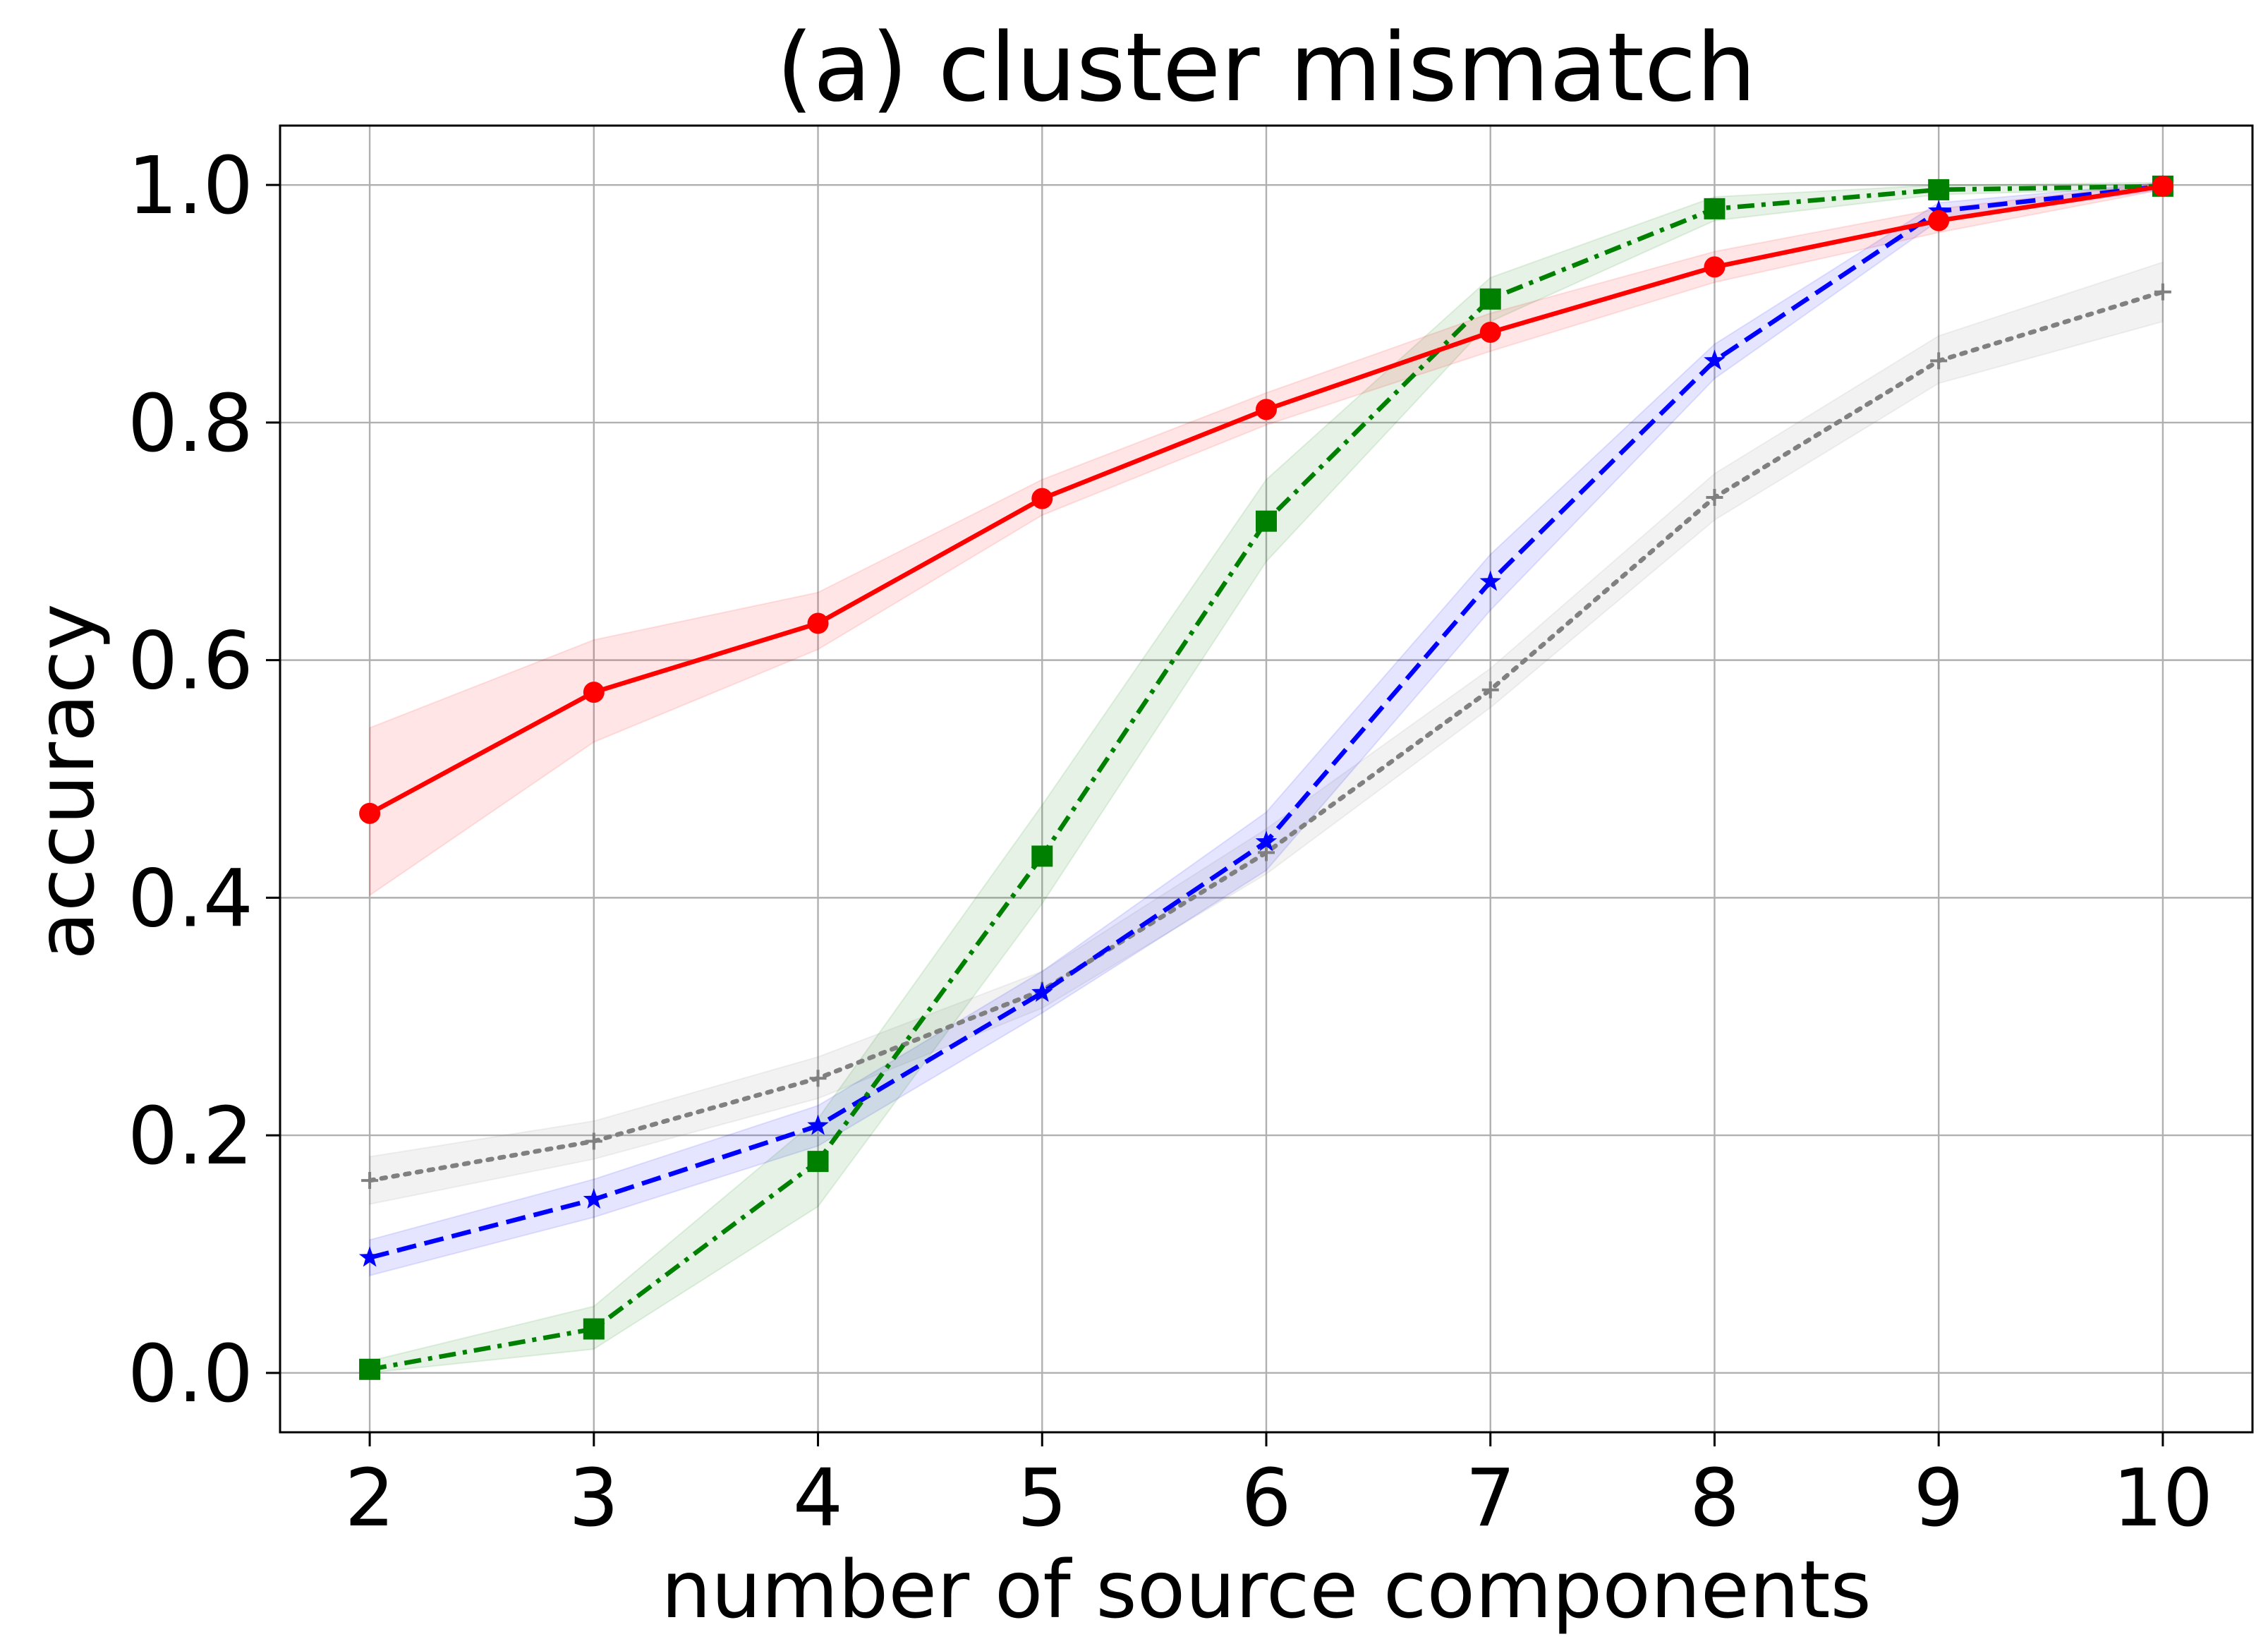 This screenshot has height=1651, width=2268. Describe the element at coordinates (1939, 1499) in the screenshot. I see `x-tick-label-7: 9` at that location.